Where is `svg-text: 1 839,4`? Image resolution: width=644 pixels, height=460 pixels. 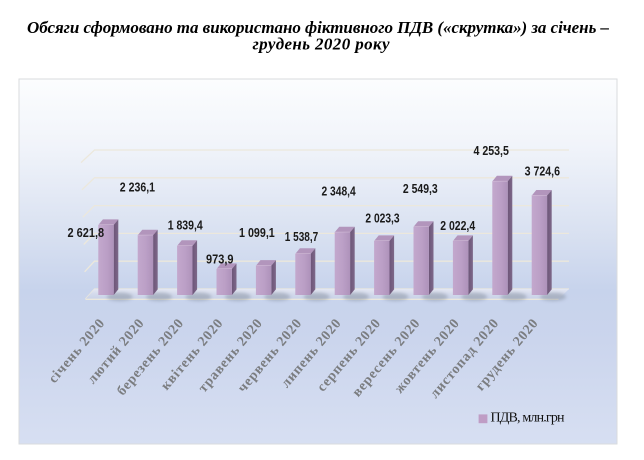 svg-text: 1 839,4 is located at coordinates (186, 225).